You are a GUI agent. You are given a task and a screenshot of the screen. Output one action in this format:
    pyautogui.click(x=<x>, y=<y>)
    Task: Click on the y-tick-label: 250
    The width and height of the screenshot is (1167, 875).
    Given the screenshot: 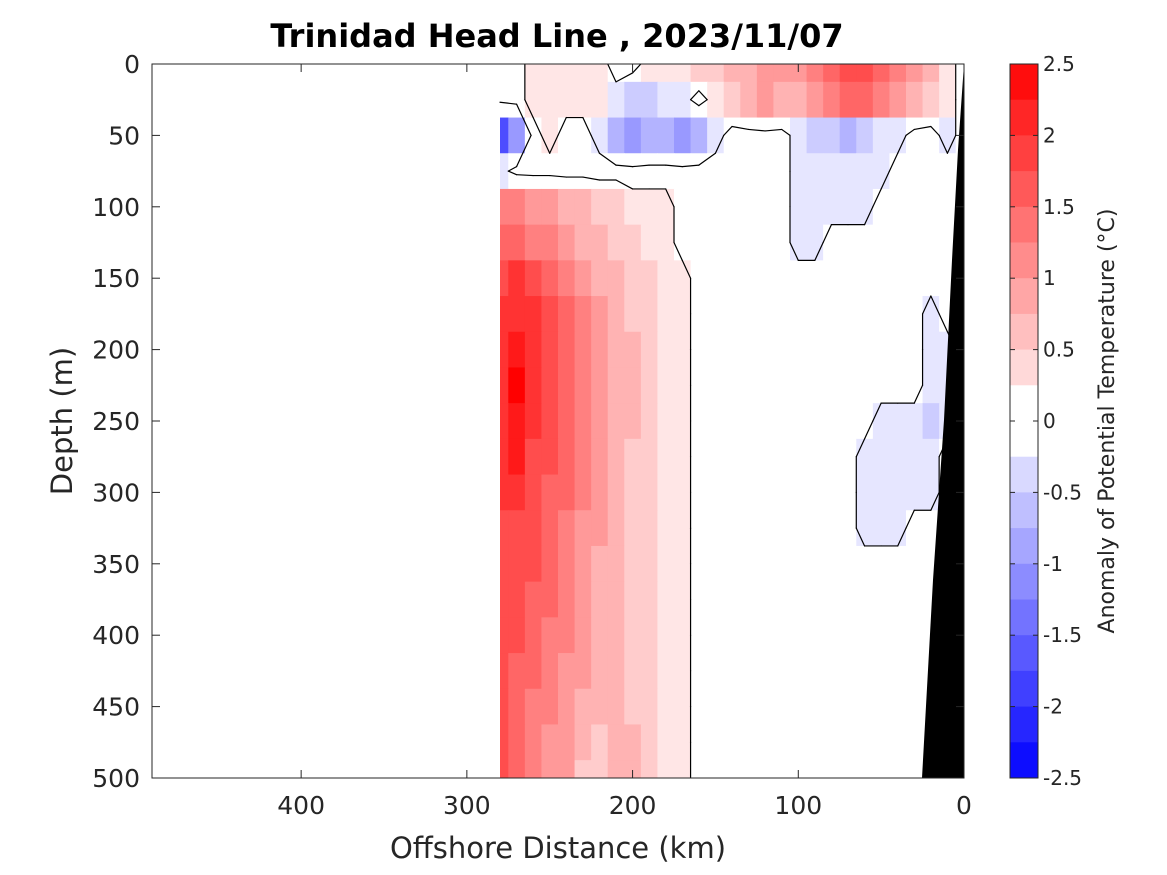 What is the action you would take?
    pyautogui.click(x=116, y=421)
    